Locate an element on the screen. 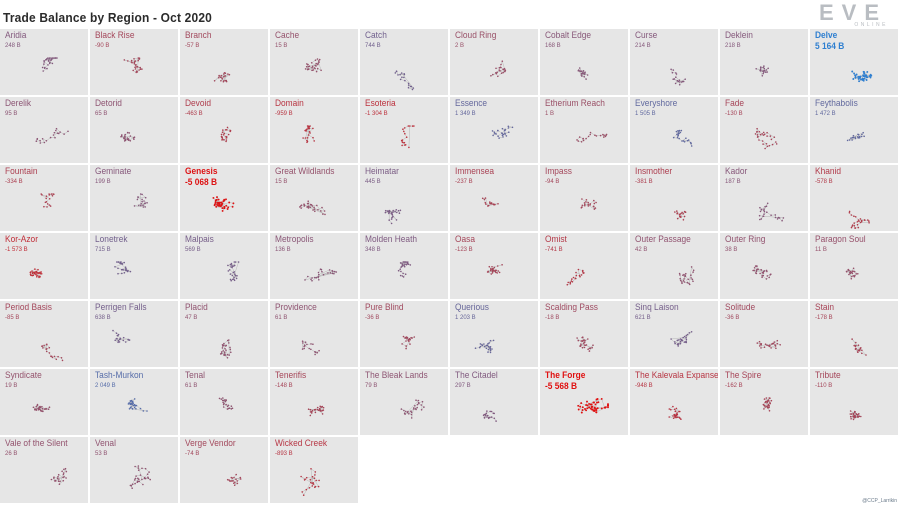 This screenshot has width=900, height=506. logo-sub: ONLINE is located at coordinates (871, 25).